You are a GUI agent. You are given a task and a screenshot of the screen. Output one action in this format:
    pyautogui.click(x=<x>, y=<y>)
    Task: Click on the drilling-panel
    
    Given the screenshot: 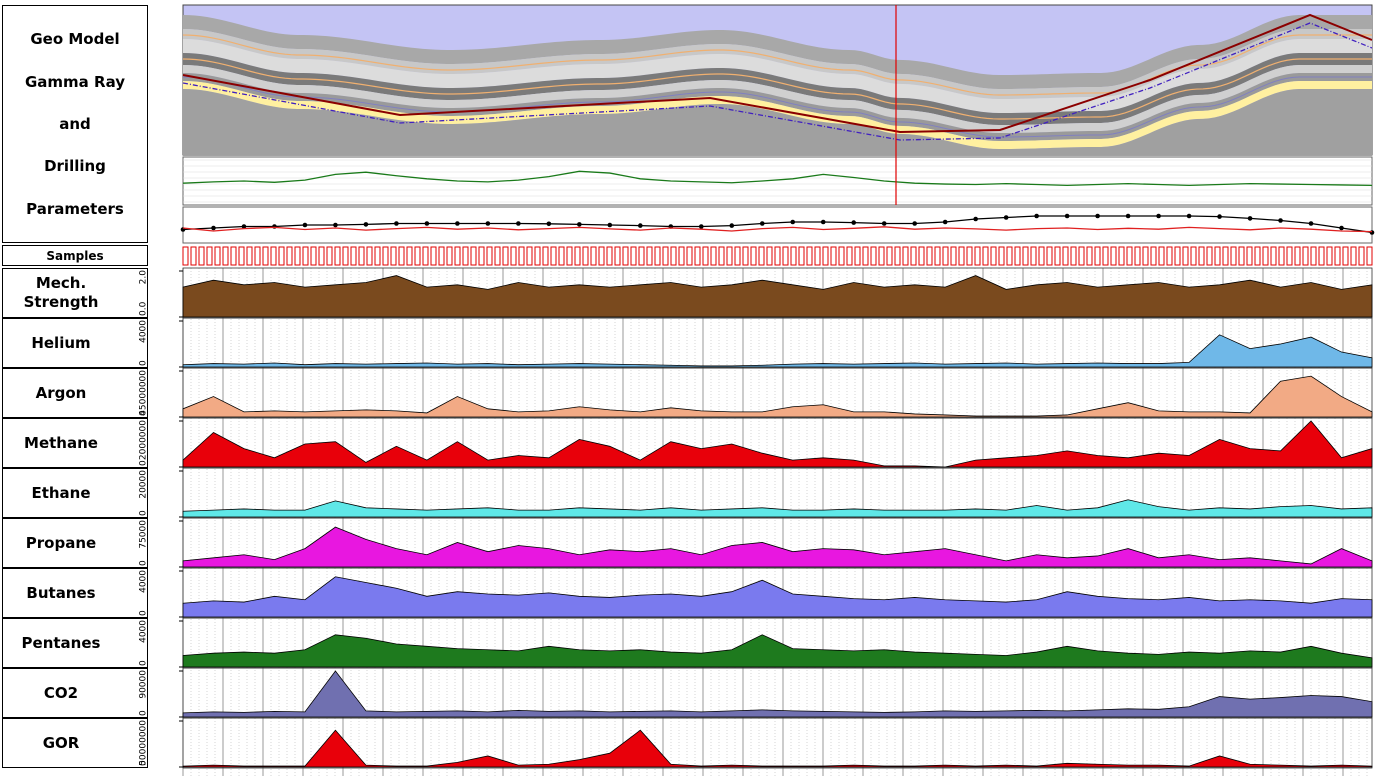 What is the action you would take?
    pyautogui.click(x=777, y=225)
    